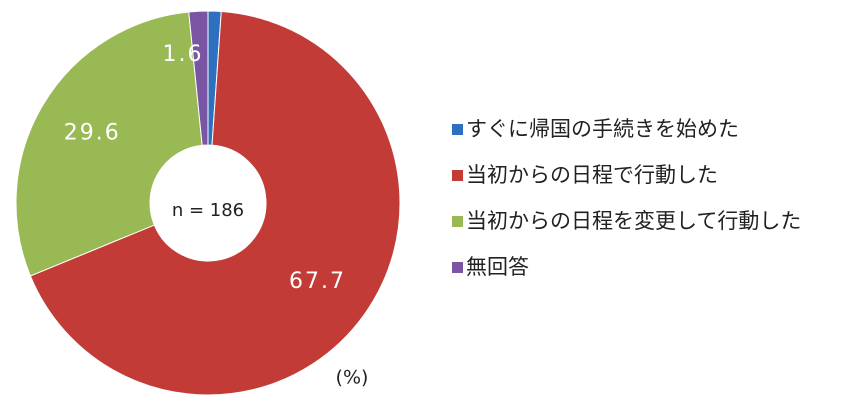 The image size is (853, 401). Describe the element at coordinates (602, 129) in the screenshot. I see `legend-label: すぐに帰国の手続きを始めた` at that location.